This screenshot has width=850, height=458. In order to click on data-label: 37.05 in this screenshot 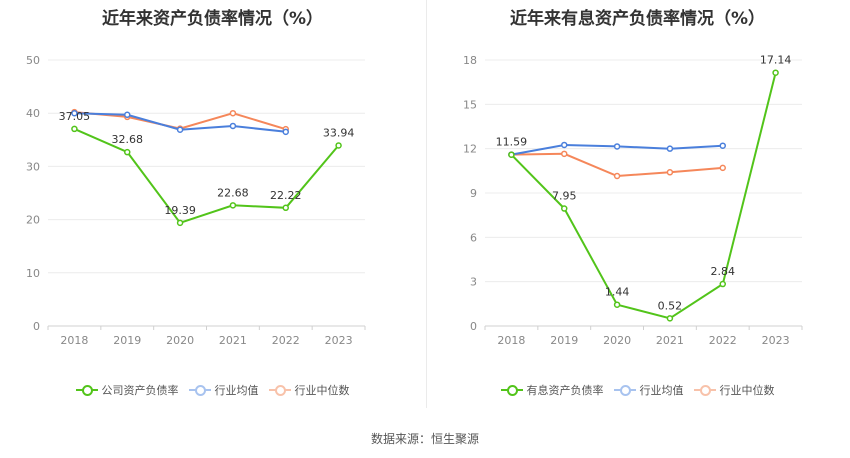, I will do `click(75, 116)`.